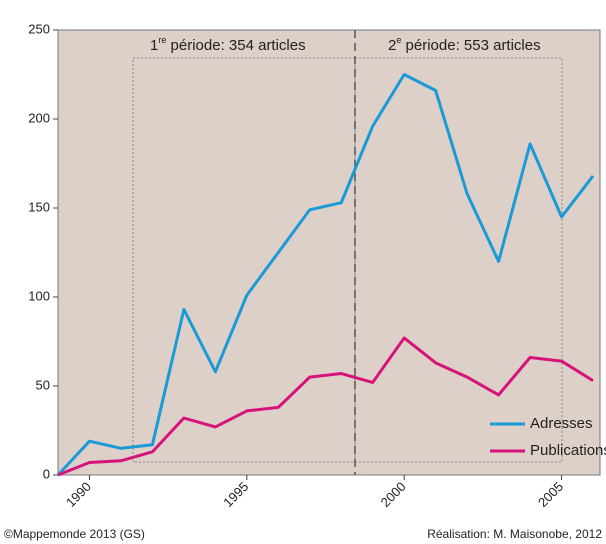 This screenshot has width=606, height=544. I want to click on legend-label: Adresses, so click(561, 423).